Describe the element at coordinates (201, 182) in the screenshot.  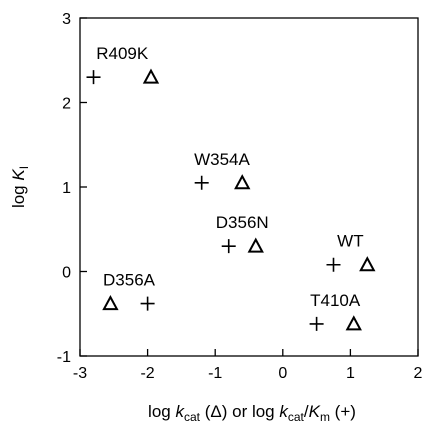
I see `plus-point-w354a` at that location.